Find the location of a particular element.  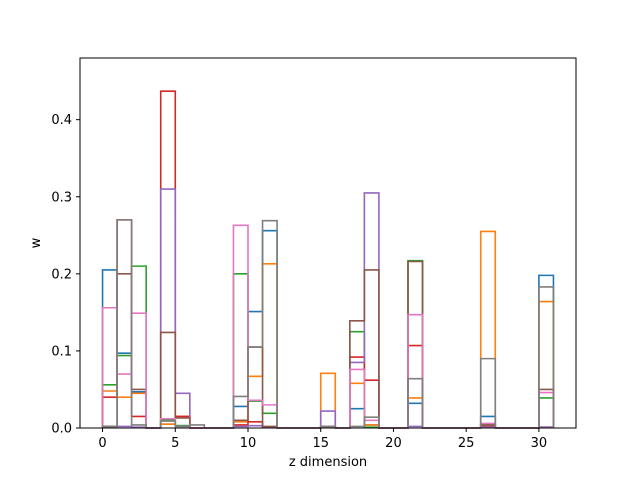

x-axis-label: z dimension is located at coordinates (328, 462).